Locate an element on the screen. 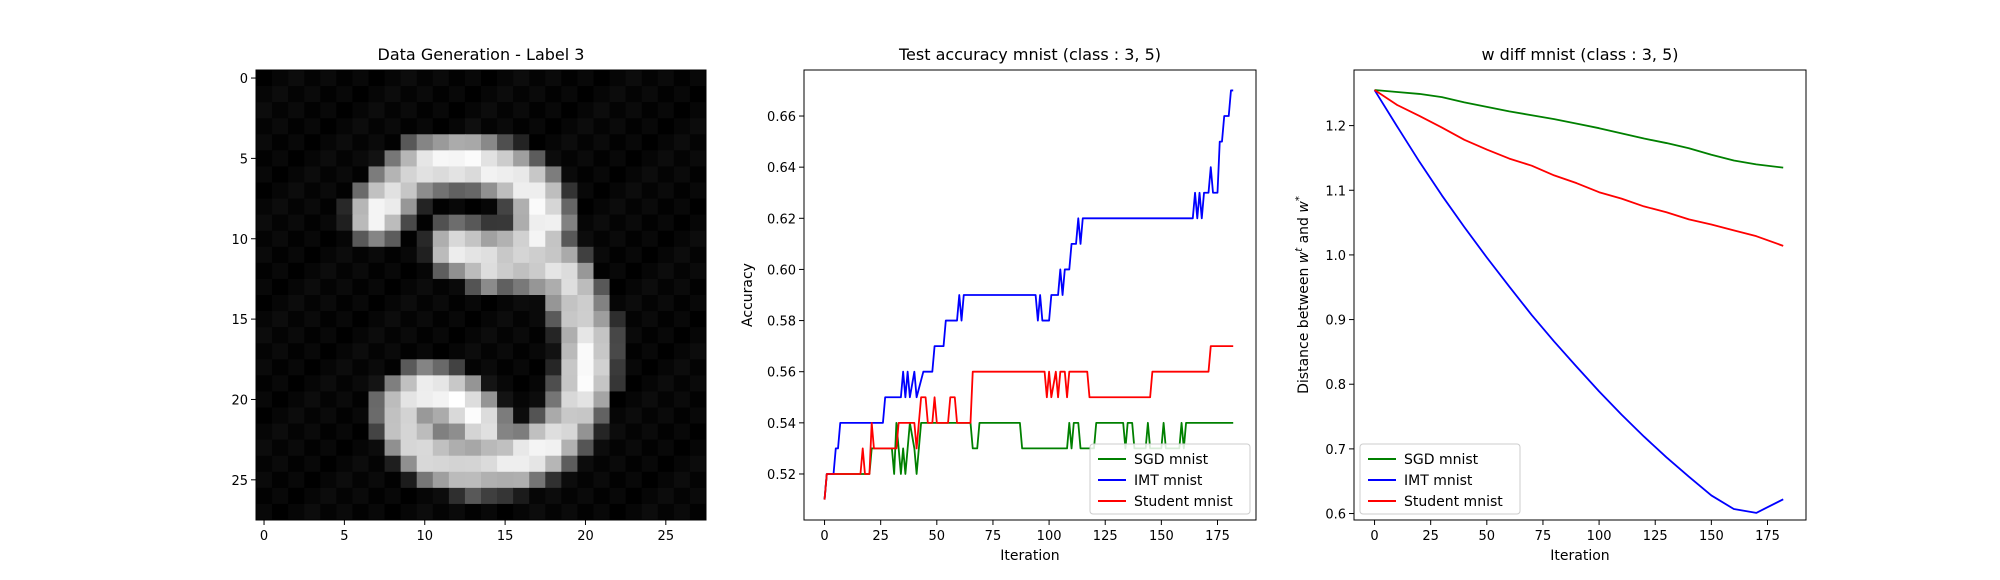 The width and height of the screenshot is (2000, 580). accuracy-y-label: Accuracy is located at coordinates (748, 295).